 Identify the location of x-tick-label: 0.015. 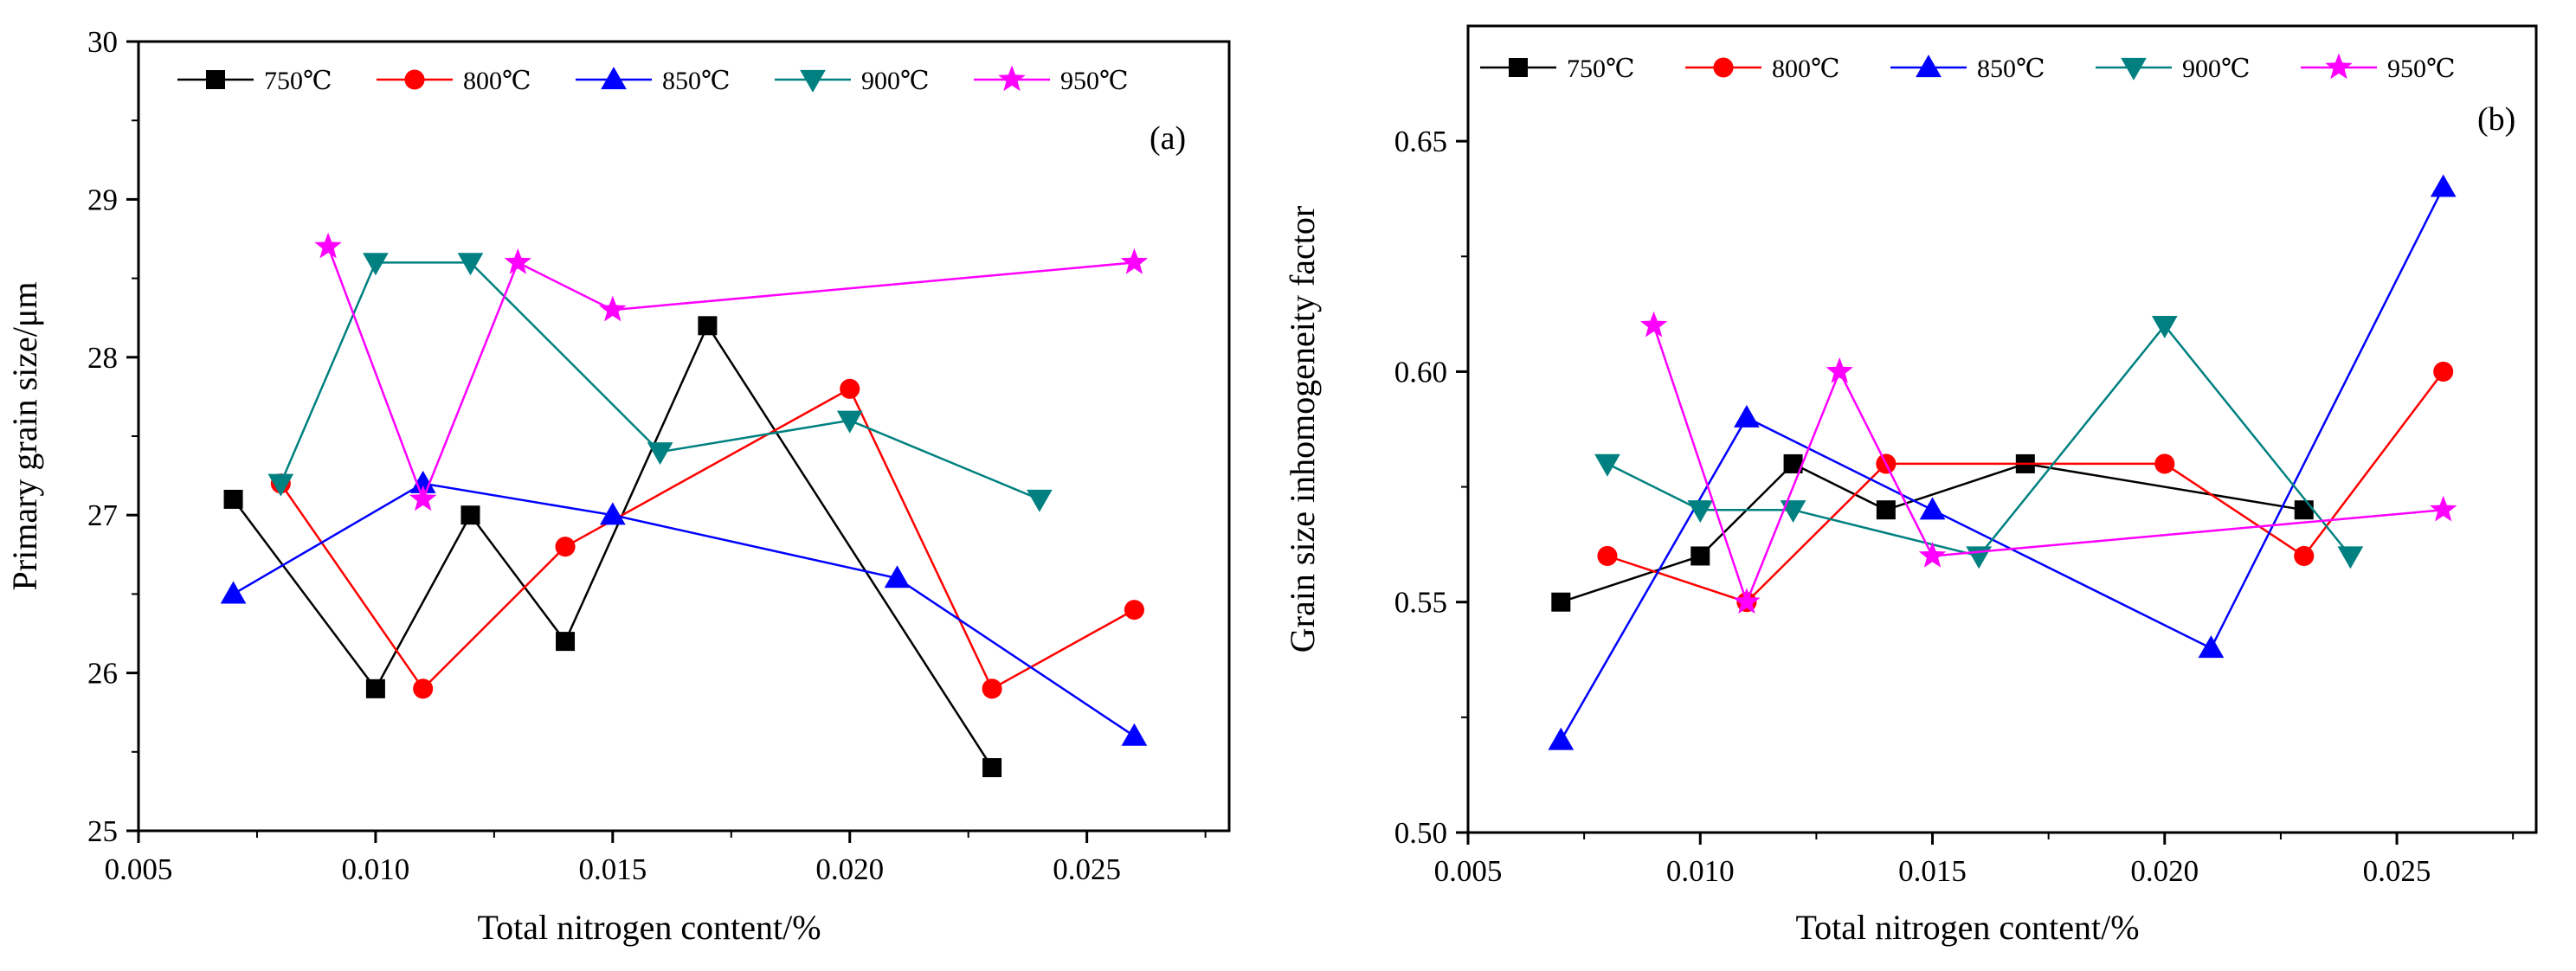
(1932, 871).